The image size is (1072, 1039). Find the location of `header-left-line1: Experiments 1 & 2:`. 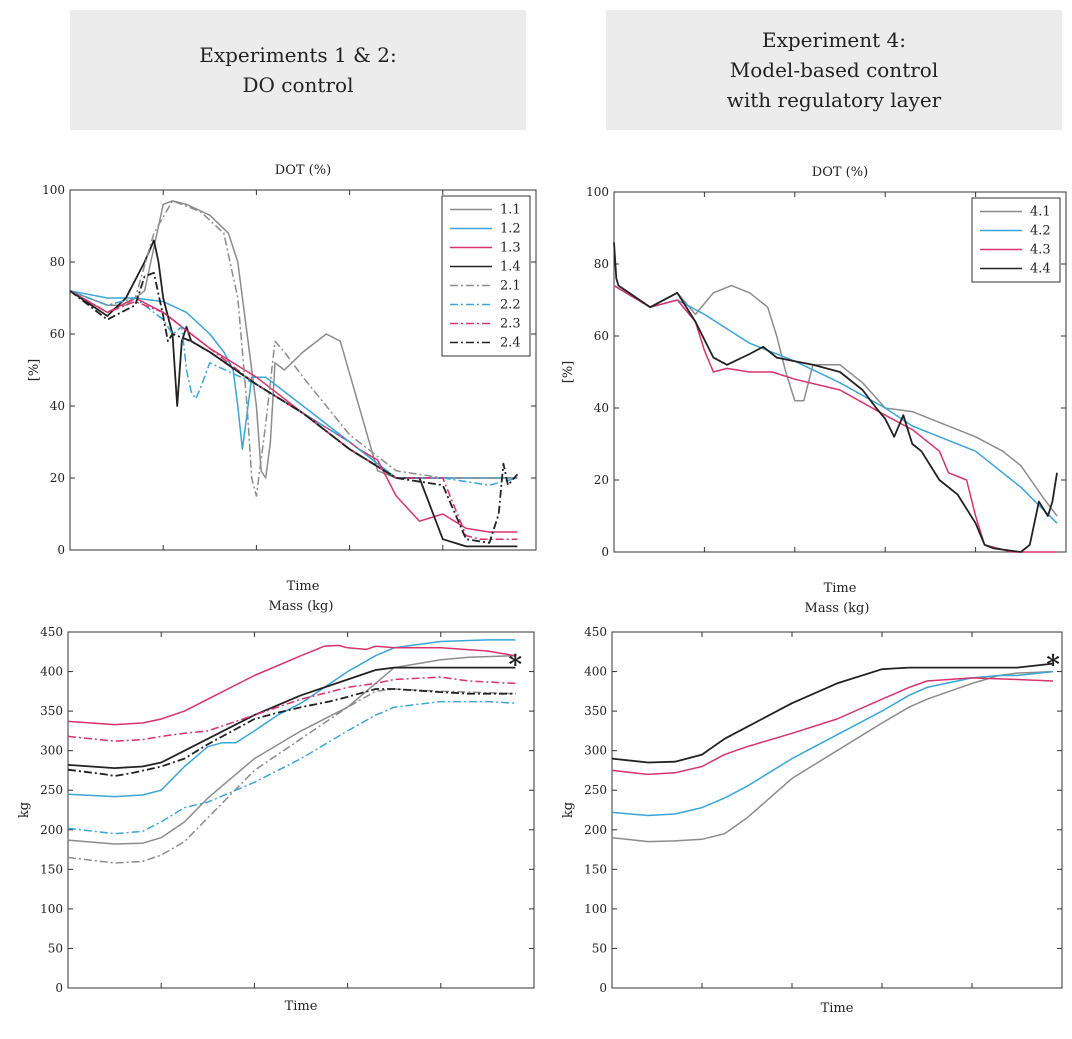

header-left-line1: Experiments 1 & 2: is located at coordinates (298, 55).